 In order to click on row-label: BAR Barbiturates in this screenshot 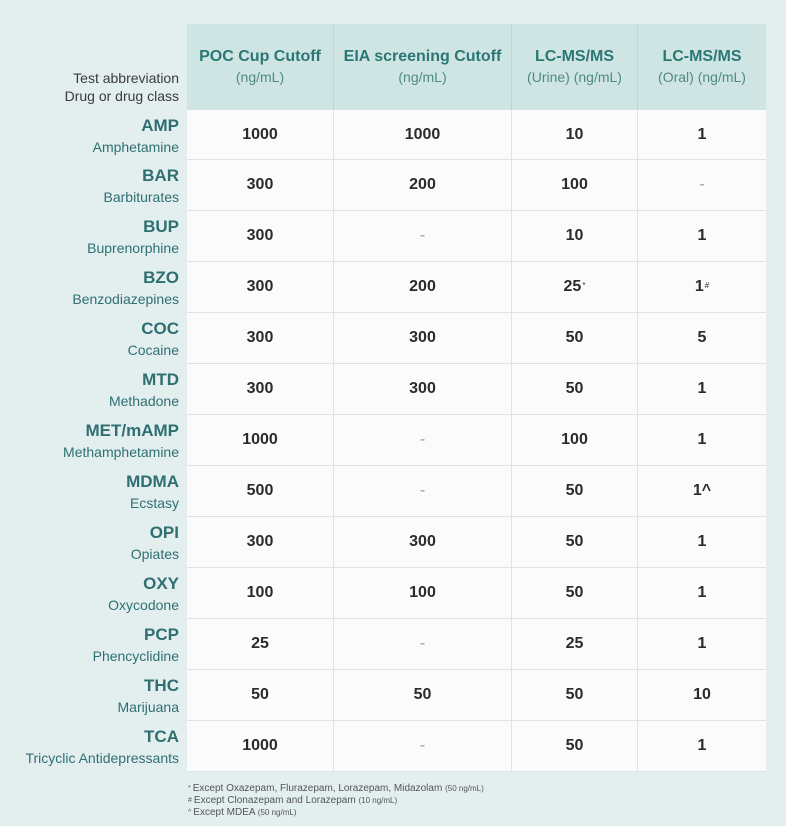, I will do `click(93, 185)`.